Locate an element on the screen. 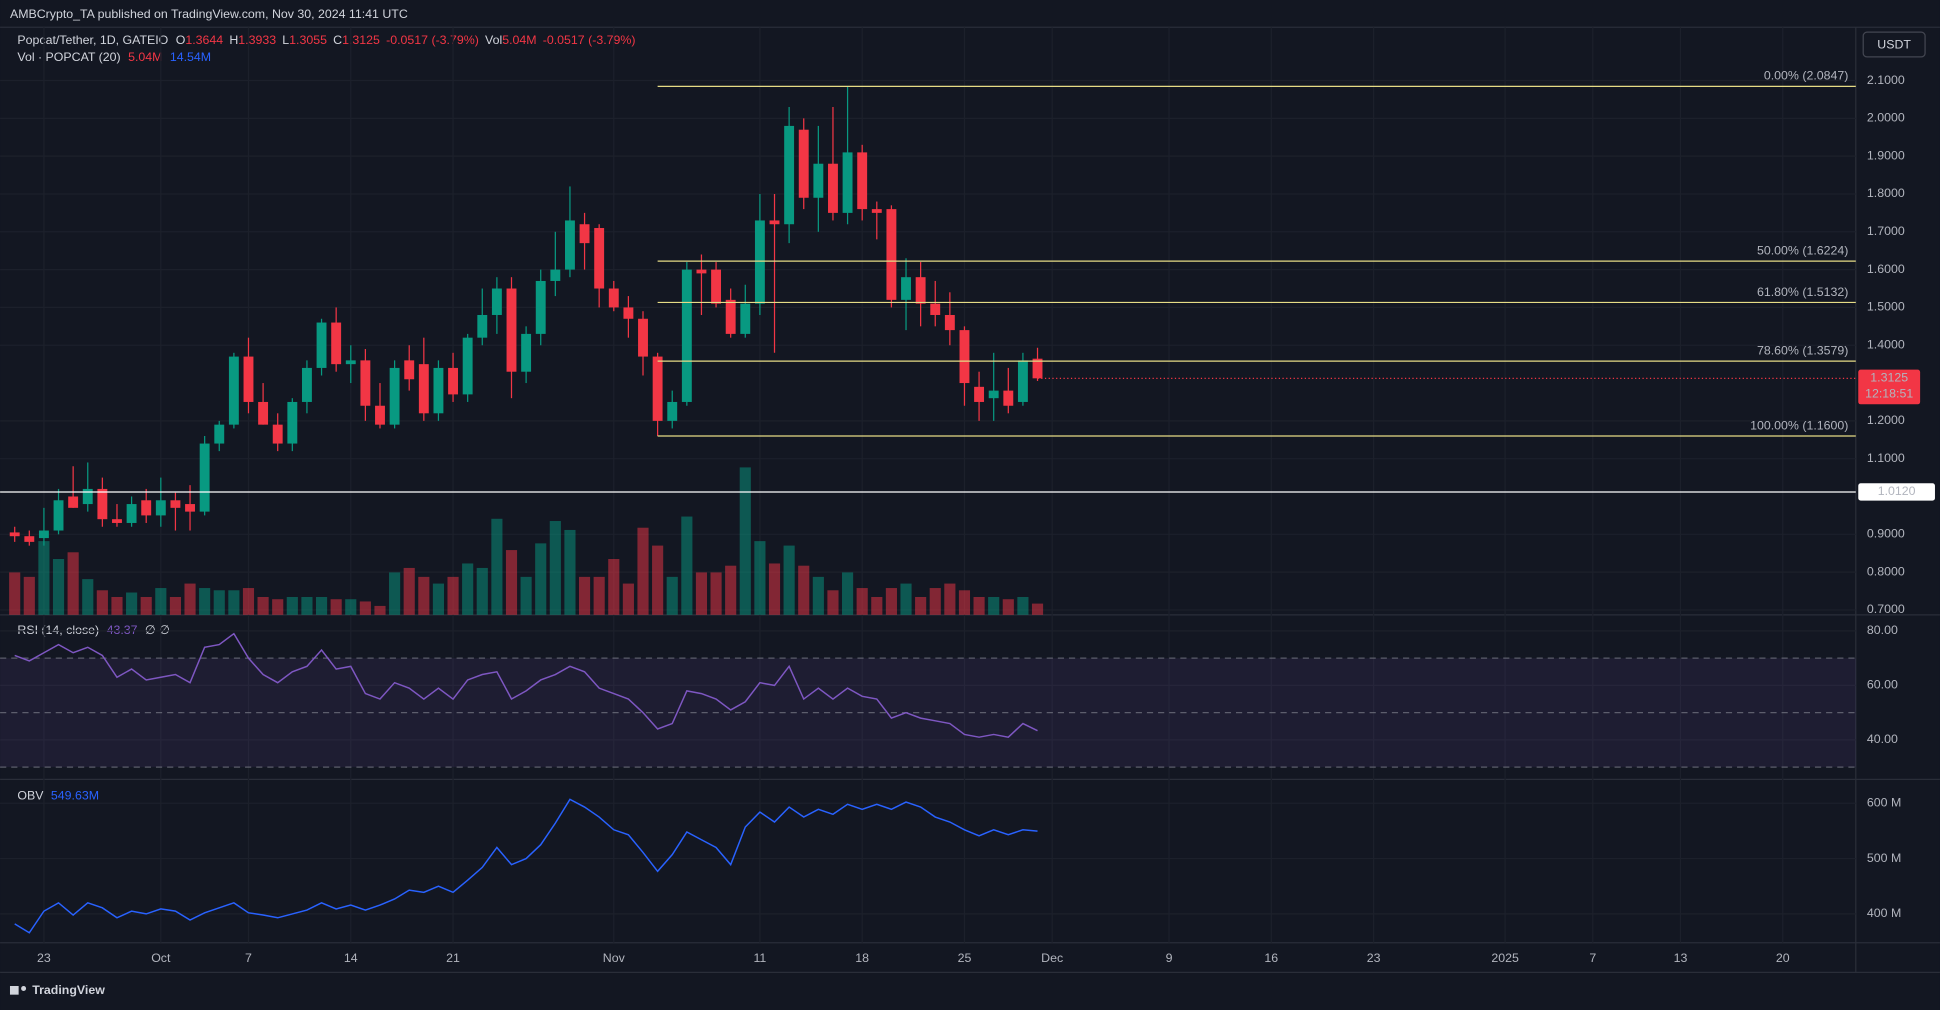  y-tick-label: 2.1000 is located at coordinates (1886, 80).